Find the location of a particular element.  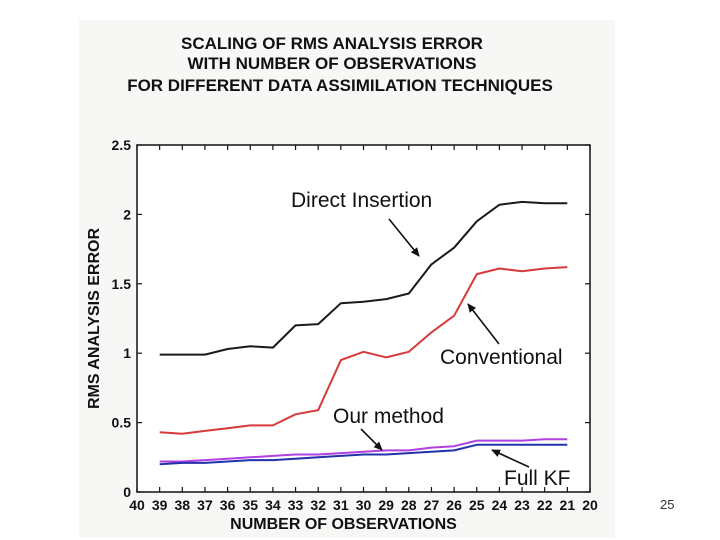

annotation-arrow-our-method is located at coordinates (371, 439).